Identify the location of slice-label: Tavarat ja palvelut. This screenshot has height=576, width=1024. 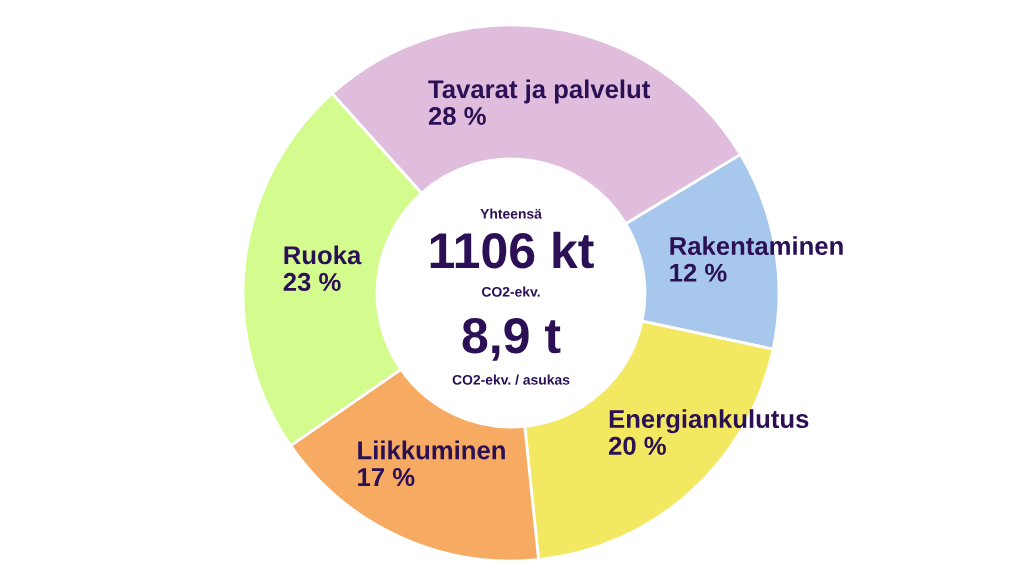
(539, 91).